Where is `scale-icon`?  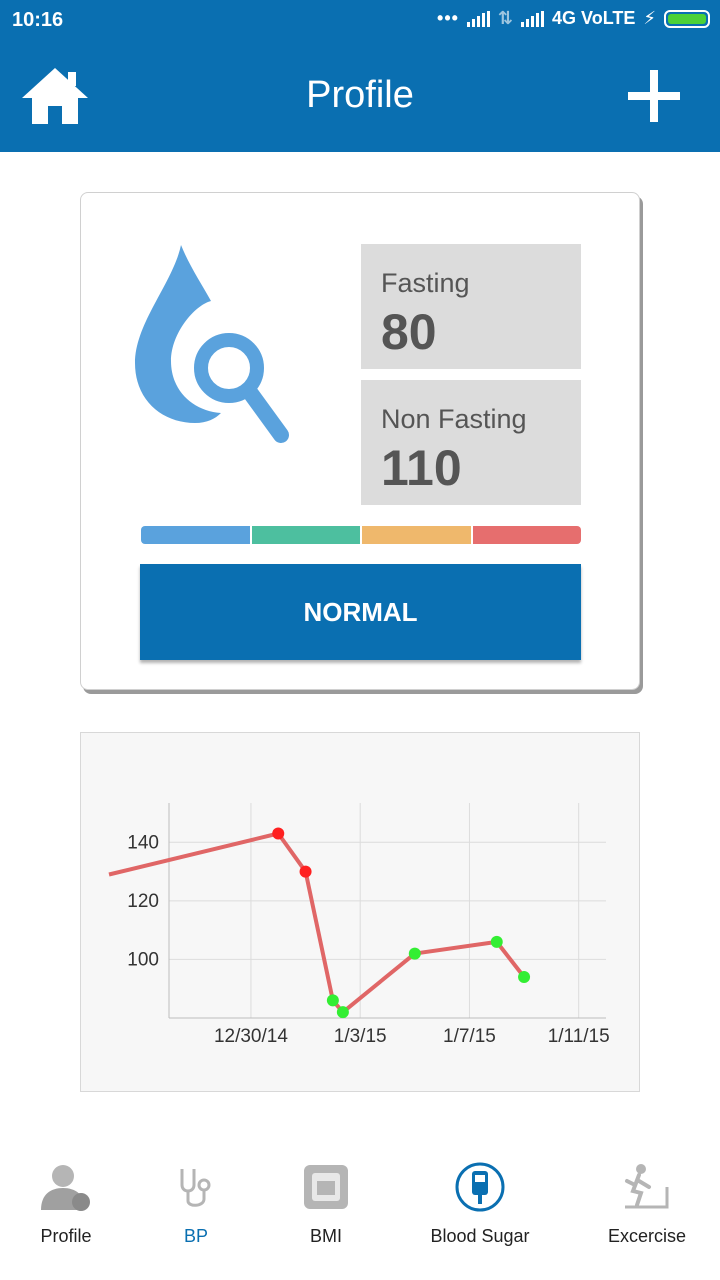
scale-icon is located at coordinates (326, 1187).